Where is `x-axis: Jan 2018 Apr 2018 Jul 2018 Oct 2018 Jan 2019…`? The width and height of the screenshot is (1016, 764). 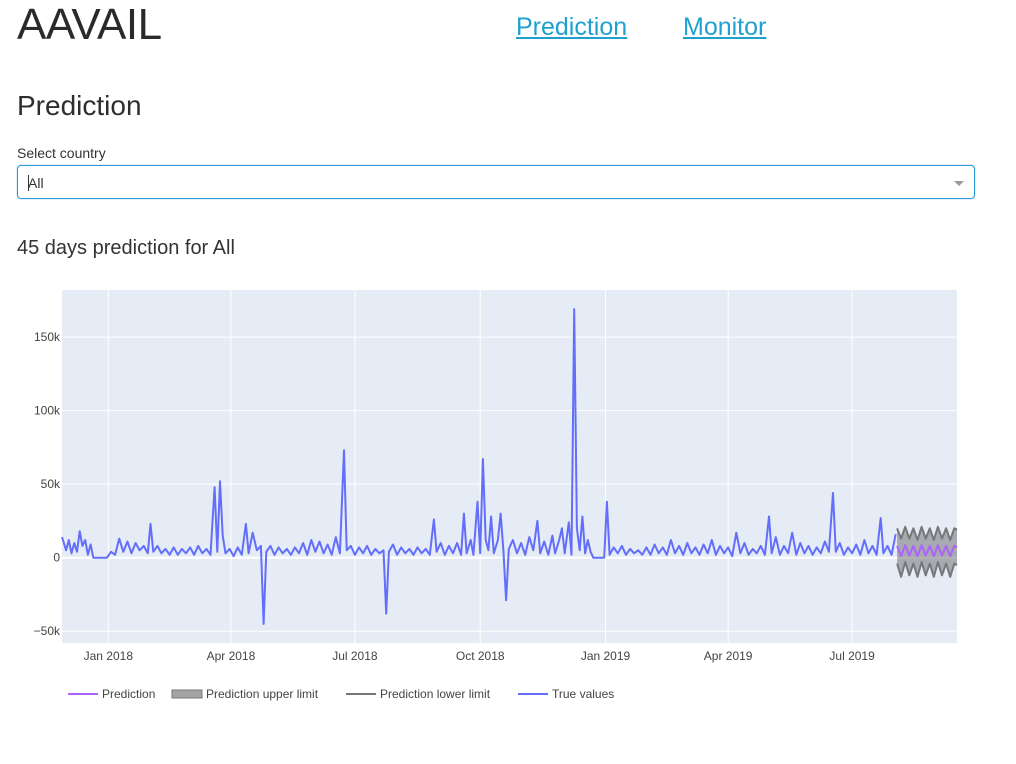 x-axis: Jan 2018 Apr 2018 Jul 2018 Oct 2018 Jan 2019… is located at coordinates (479, 656).